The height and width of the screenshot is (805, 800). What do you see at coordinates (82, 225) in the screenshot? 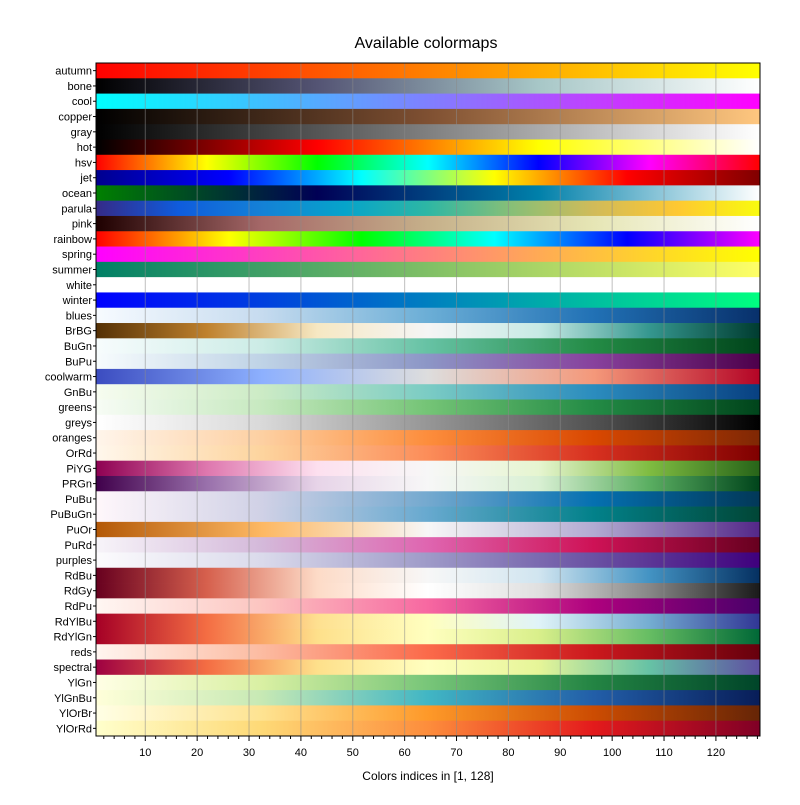
I see `colormap-label-pink: pink` at bounding box center [82, 225].